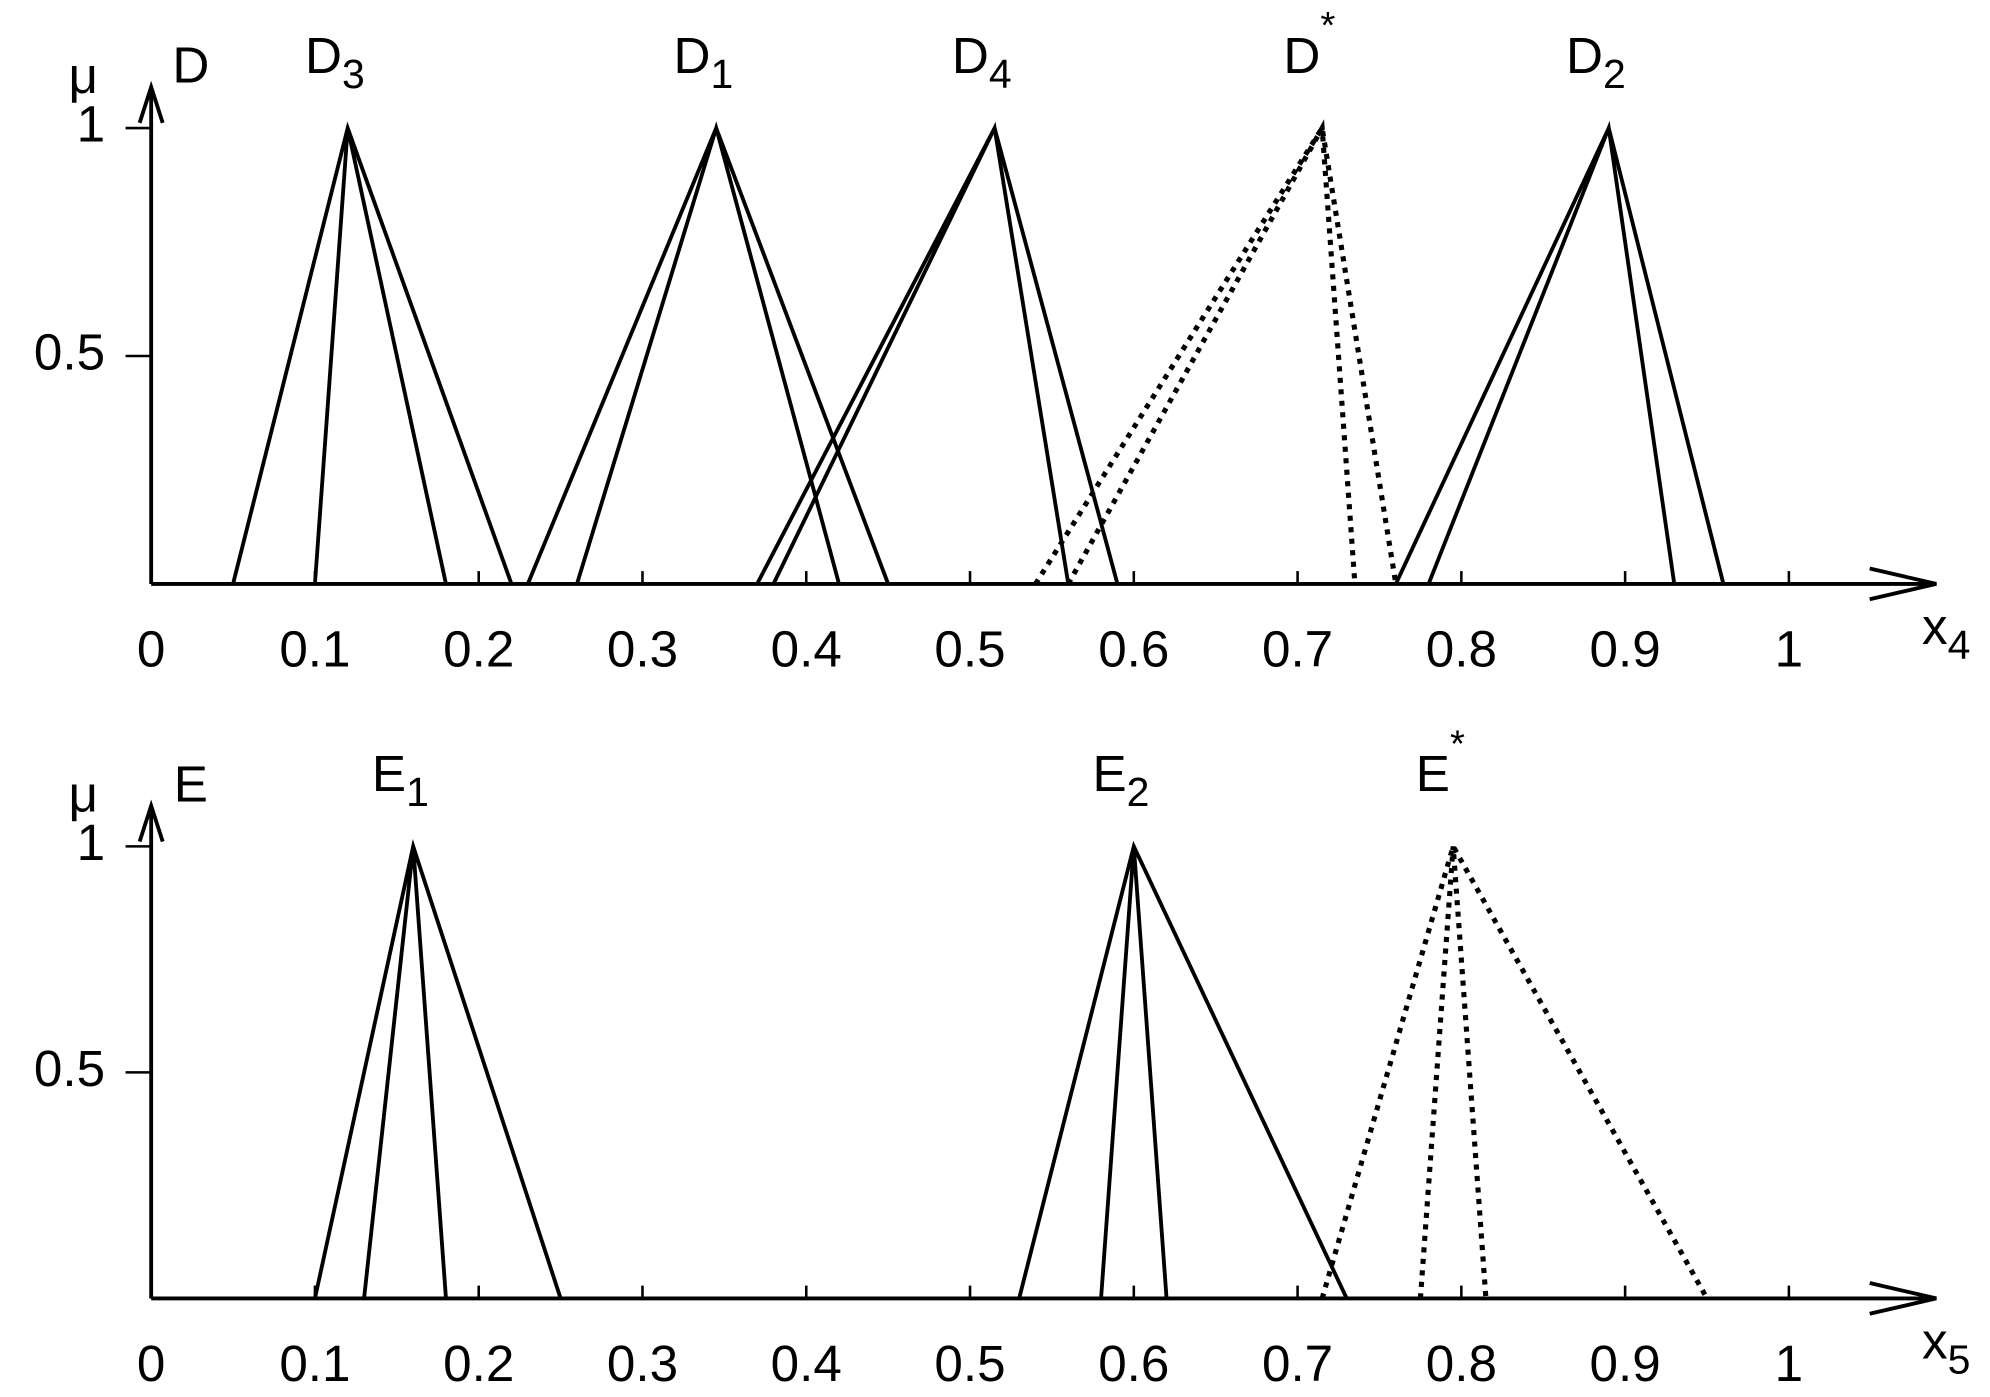 This screenshot has height=1397, width=1990. I want to click on series-label: D*, so click(1309, 43).